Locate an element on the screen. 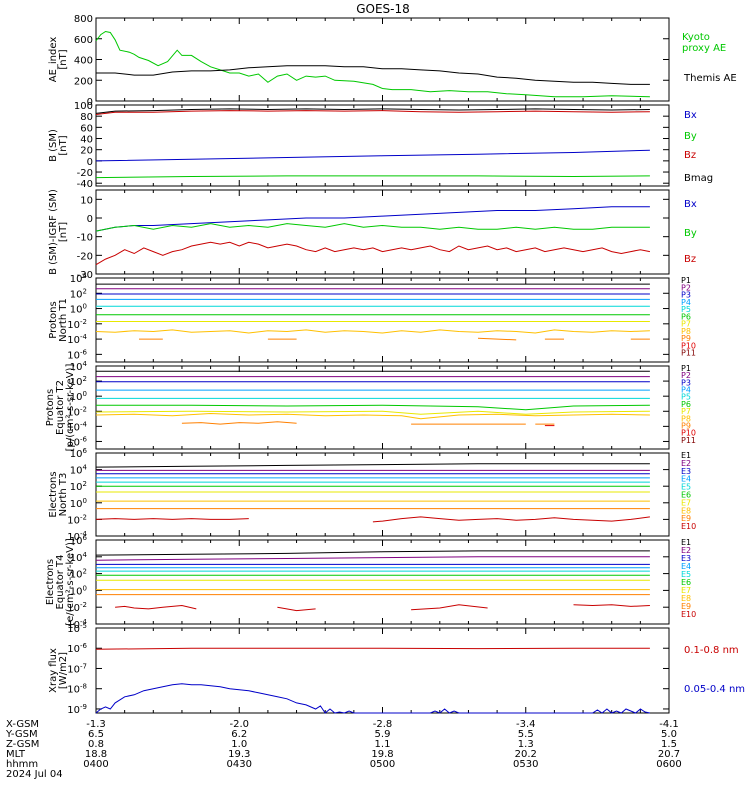 The image size is (750, 800). y-tick-label: 400 is located at coordinates (83, 61).